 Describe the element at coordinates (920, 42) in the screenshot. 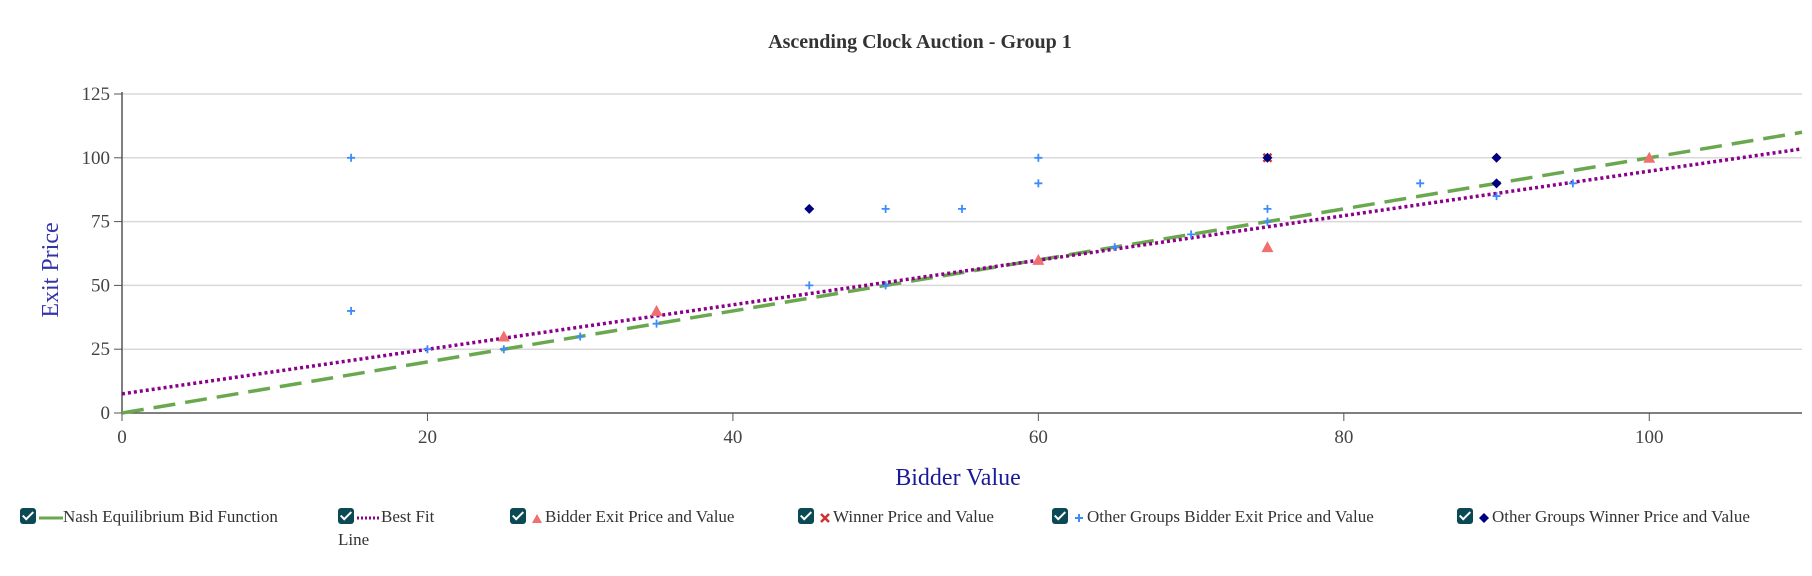

I see `chart-title: Ascending Clock Auction - Group 1` at that location.